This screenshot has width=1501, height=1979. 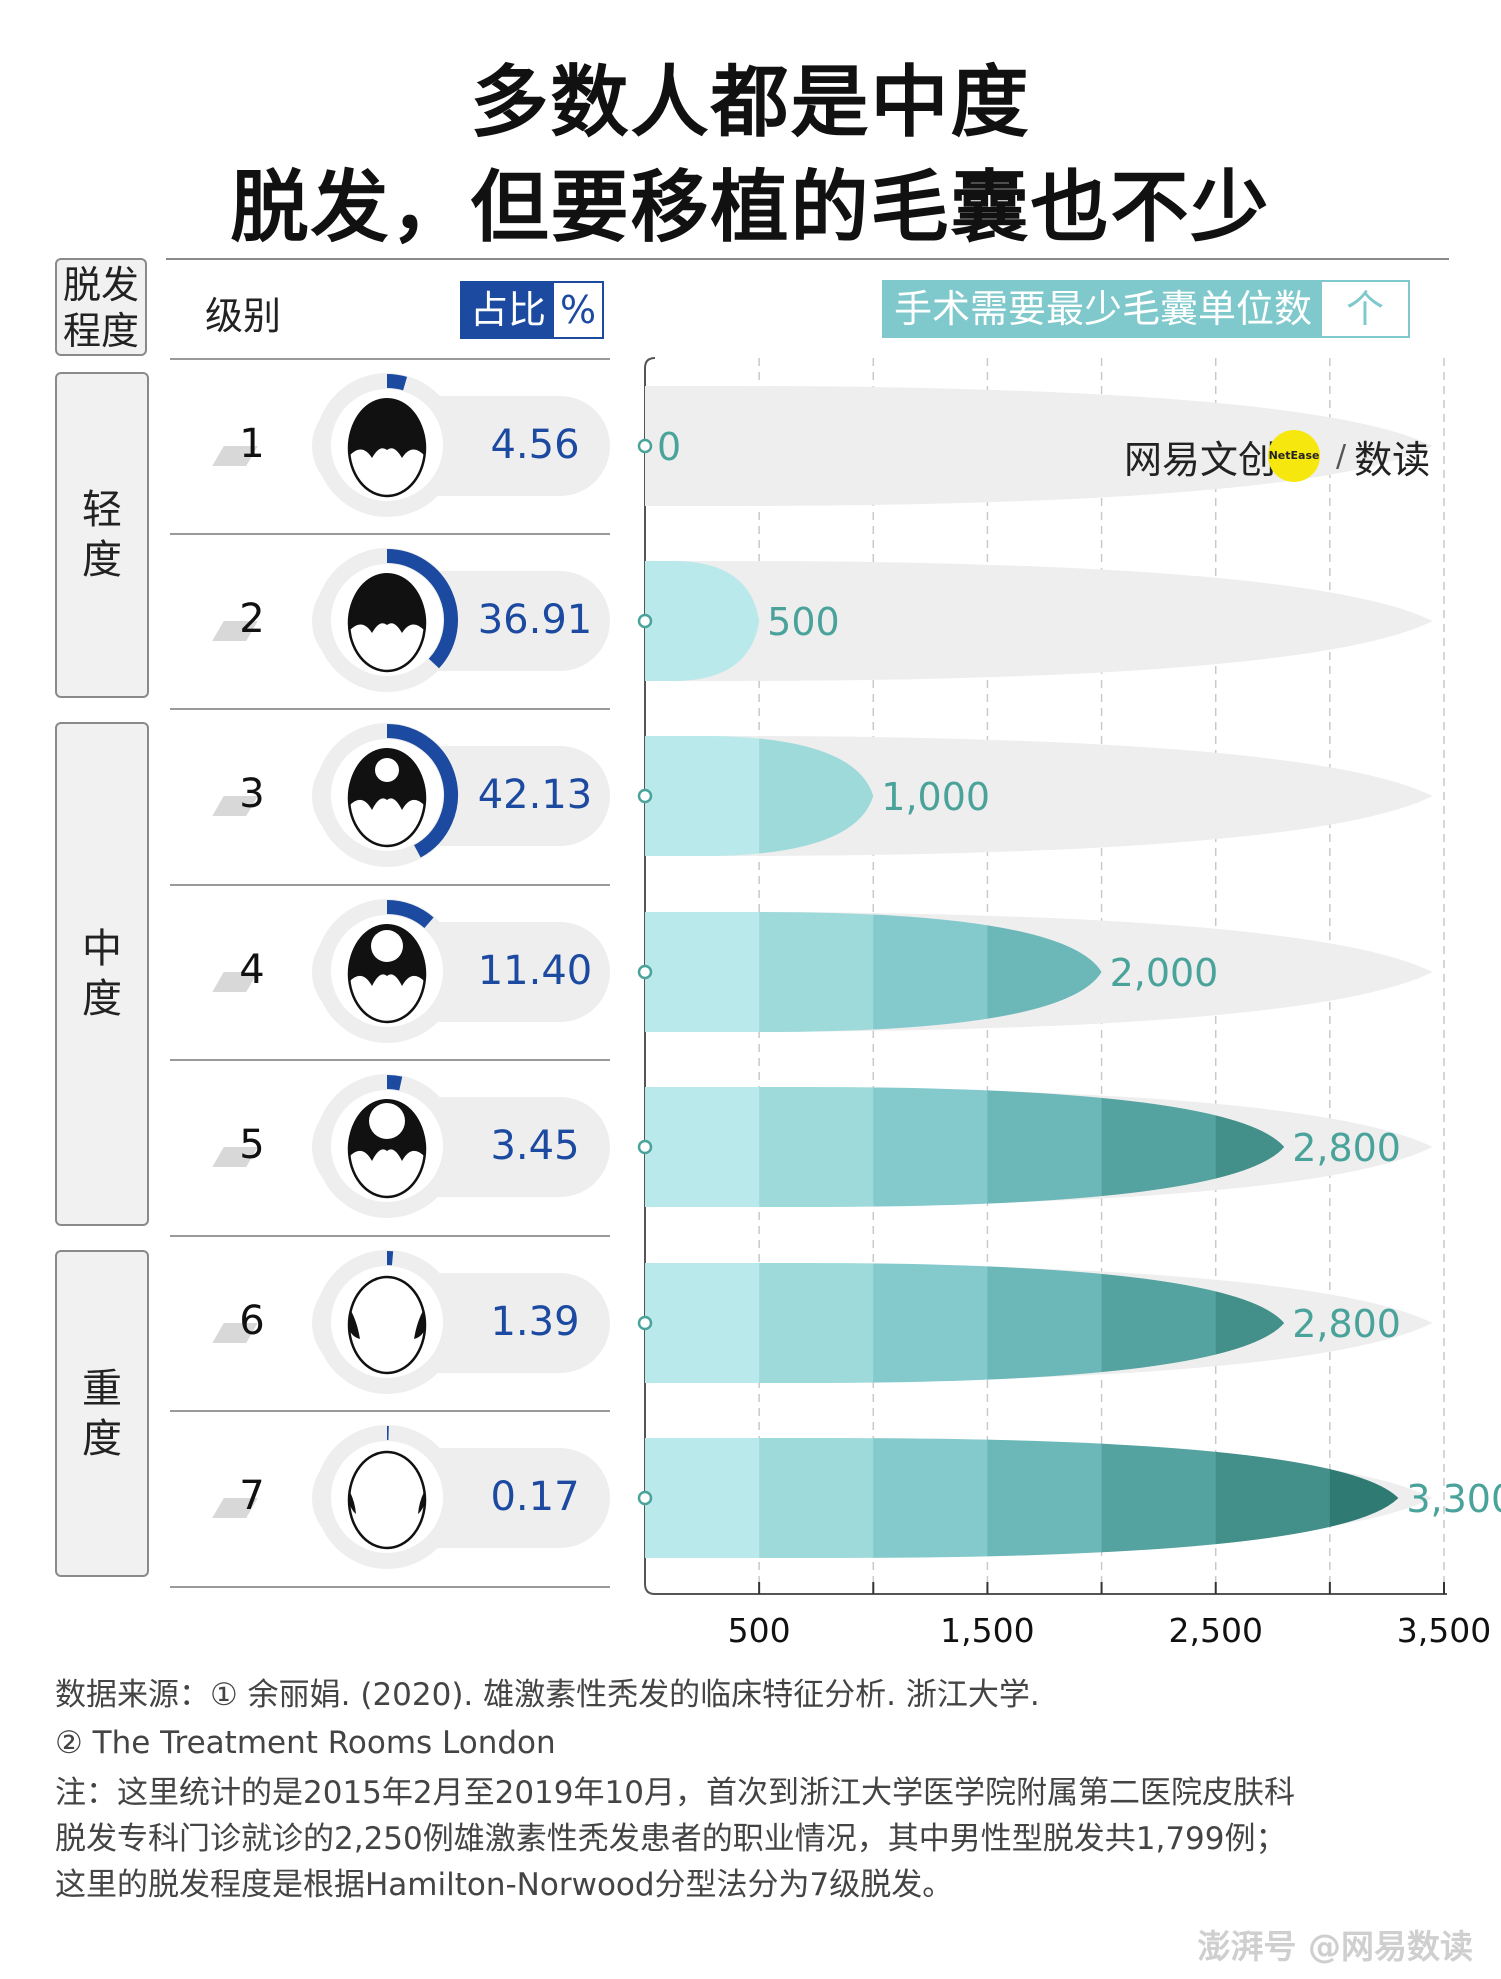 I want to click on logo-badge: NetEase, so click(x=1294, y=456).